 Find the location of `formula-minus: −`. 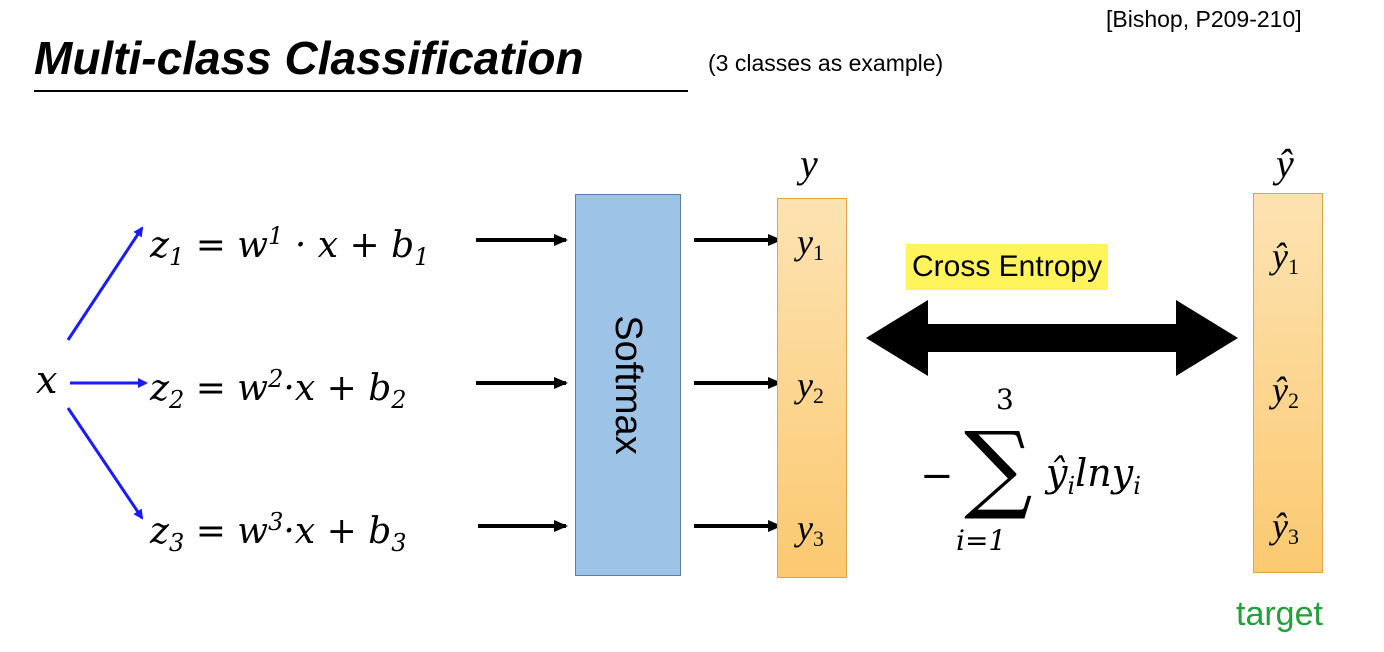

formula-minus: − is located at coordinates (937, 476).